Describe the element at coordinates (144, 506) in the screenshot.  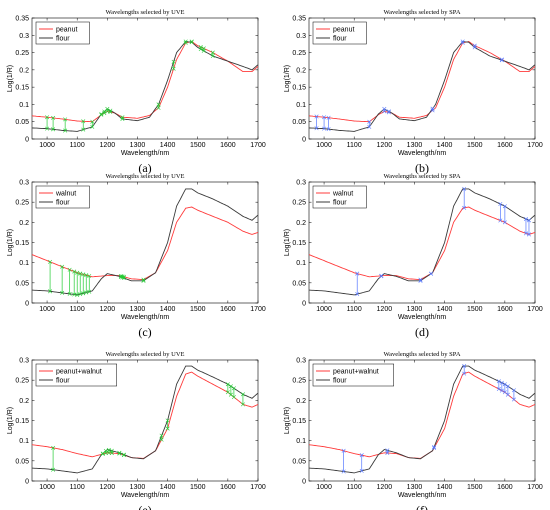
I see `panel-caption: (e)` at that location.